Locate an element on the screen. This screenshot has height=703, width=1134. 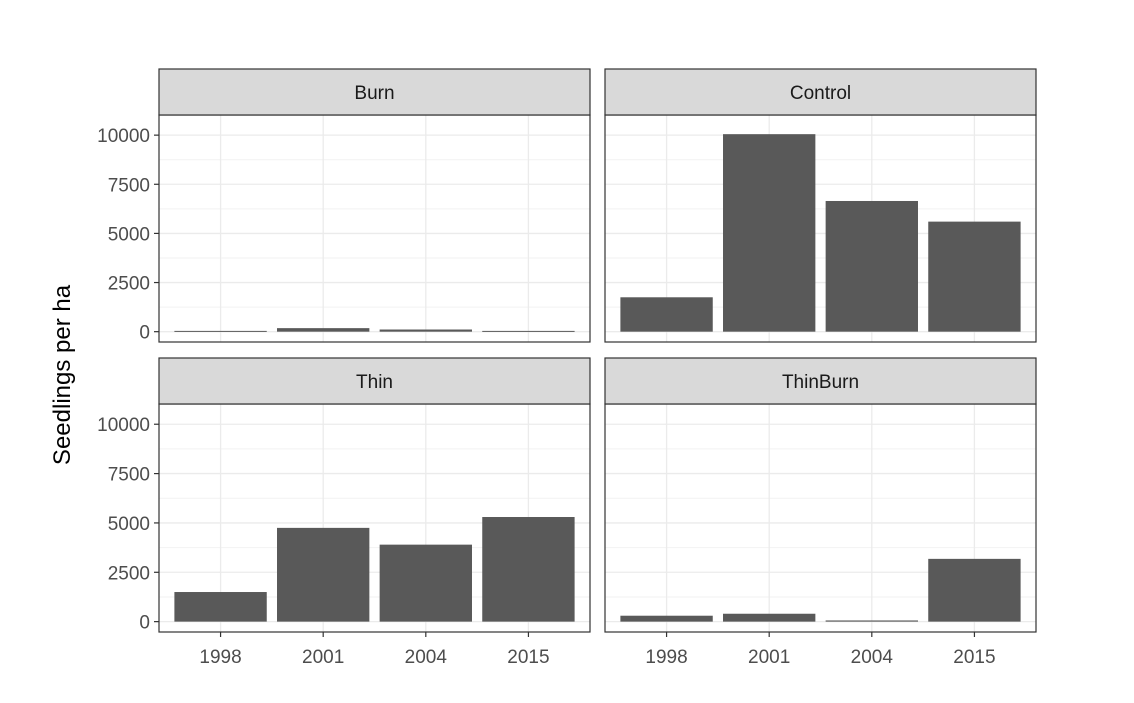
bar-burn-2004 is located at coordinates (425, 330).